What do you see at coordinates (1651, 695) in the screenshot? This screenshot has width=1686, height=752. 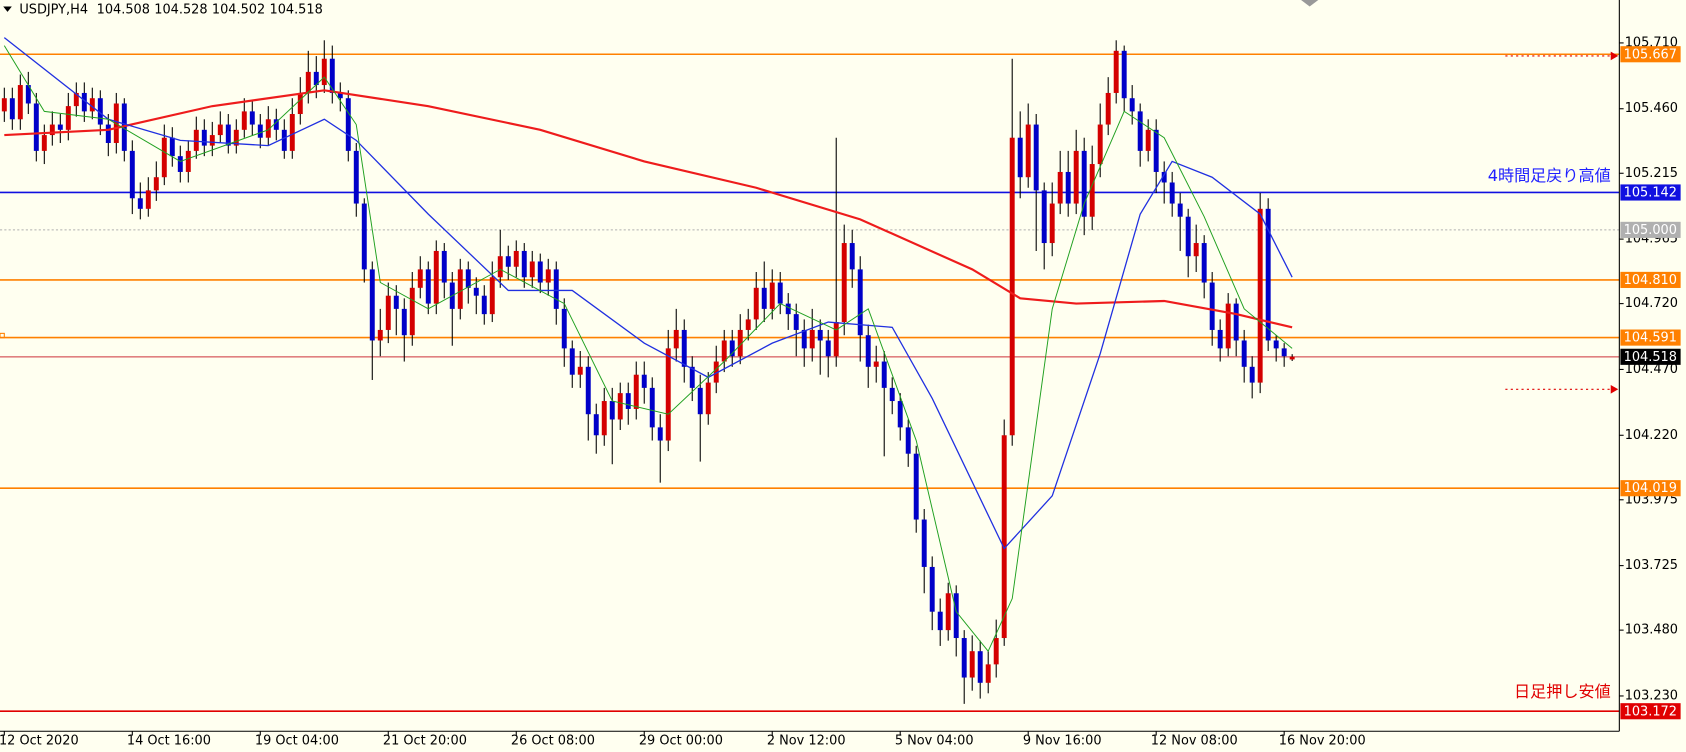 I see `y-tick-label: 103.230` at bounding box center [1651, 695].